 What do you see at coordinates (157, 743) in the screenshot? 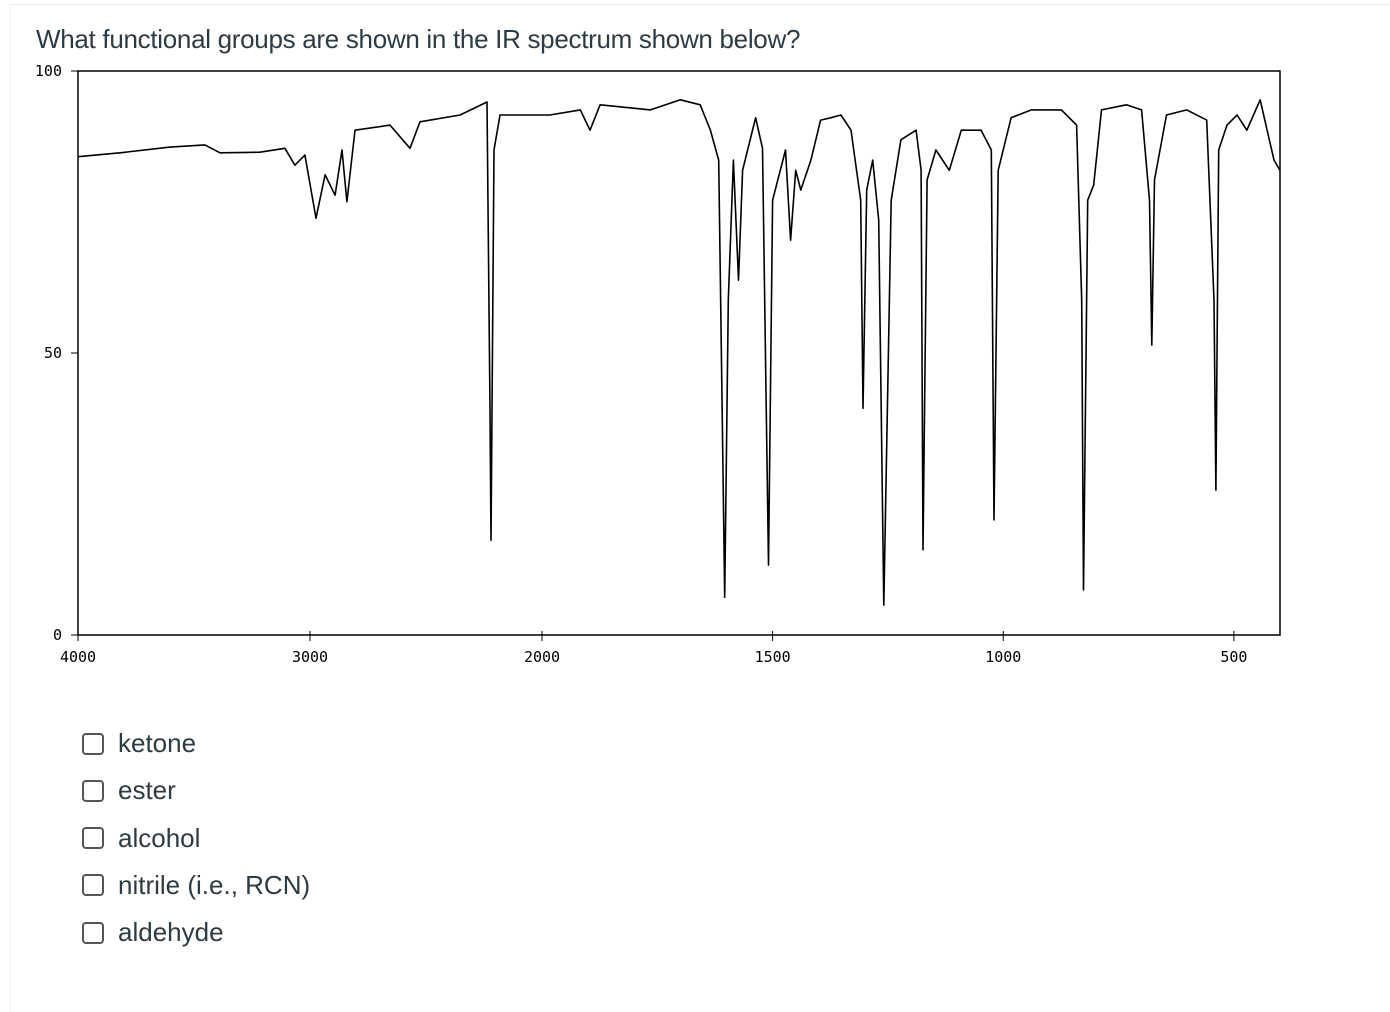
I see `option-label: ketone` at bounding box center [157, 743].